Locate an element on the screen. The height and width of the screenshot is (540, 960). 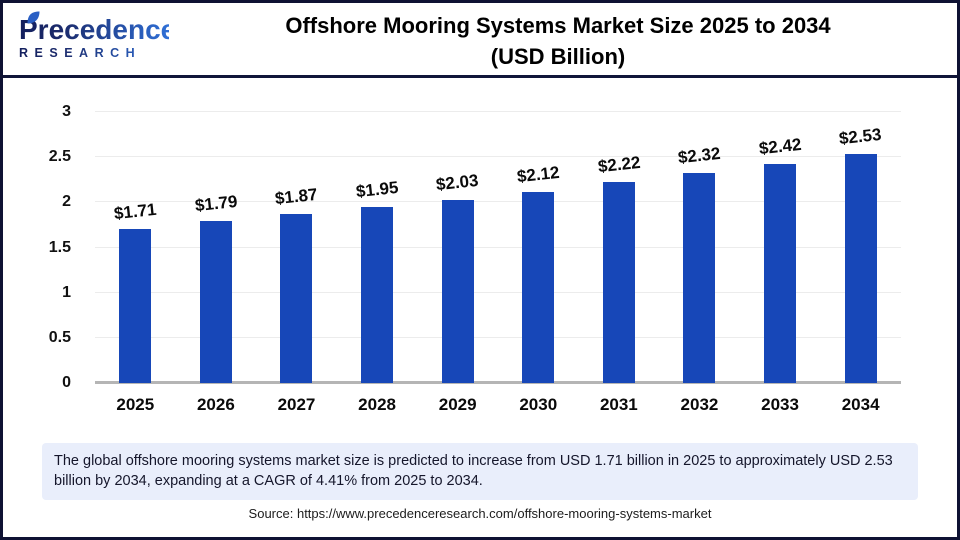
bar-slot: $2.42 is located at coordinates (780, 247).